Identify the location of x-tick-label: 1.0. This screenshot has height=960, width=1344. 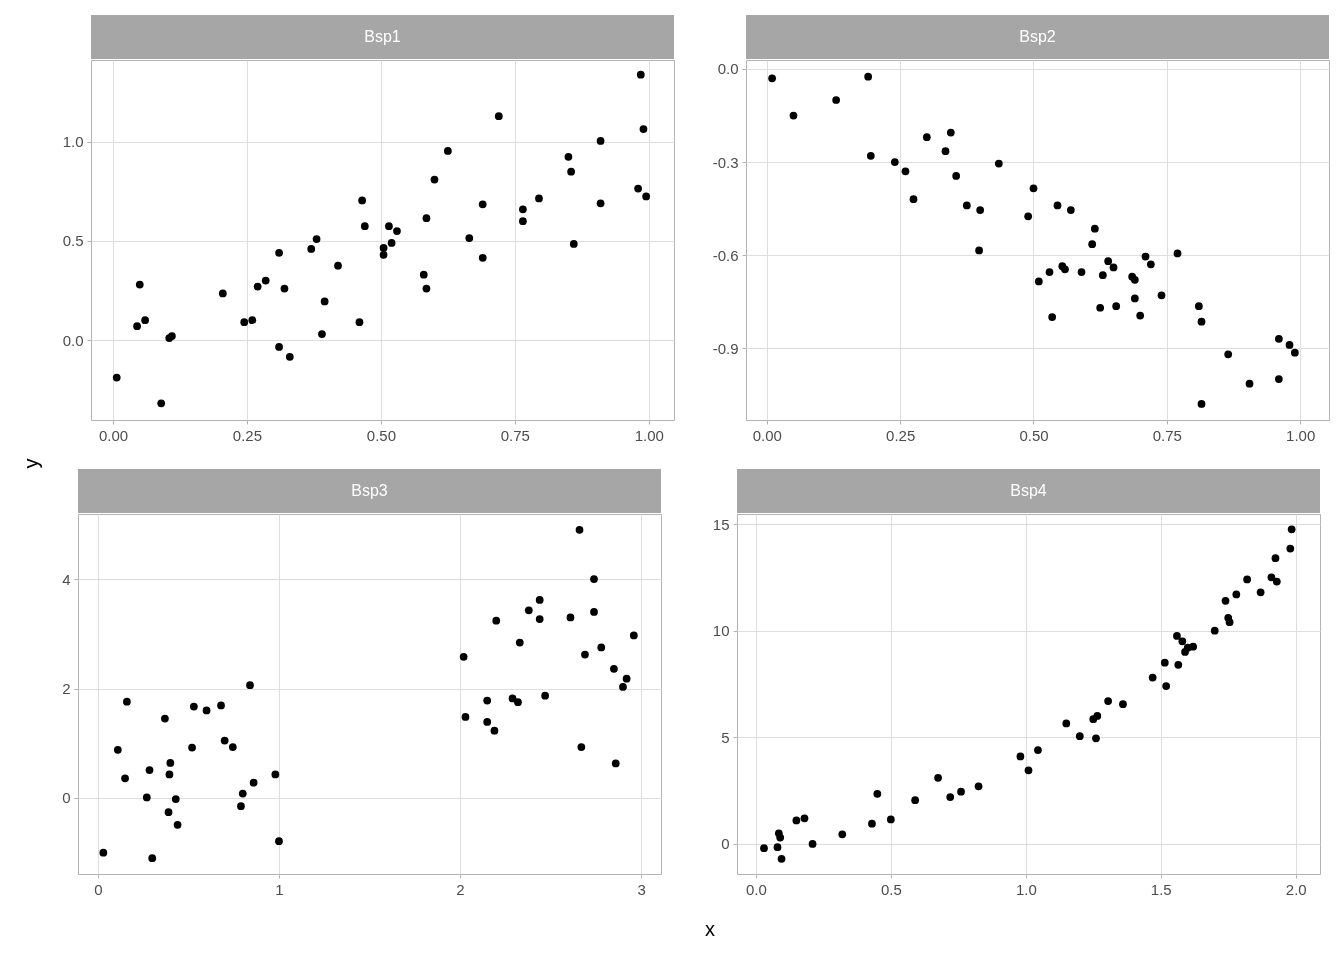
(1026, 889).